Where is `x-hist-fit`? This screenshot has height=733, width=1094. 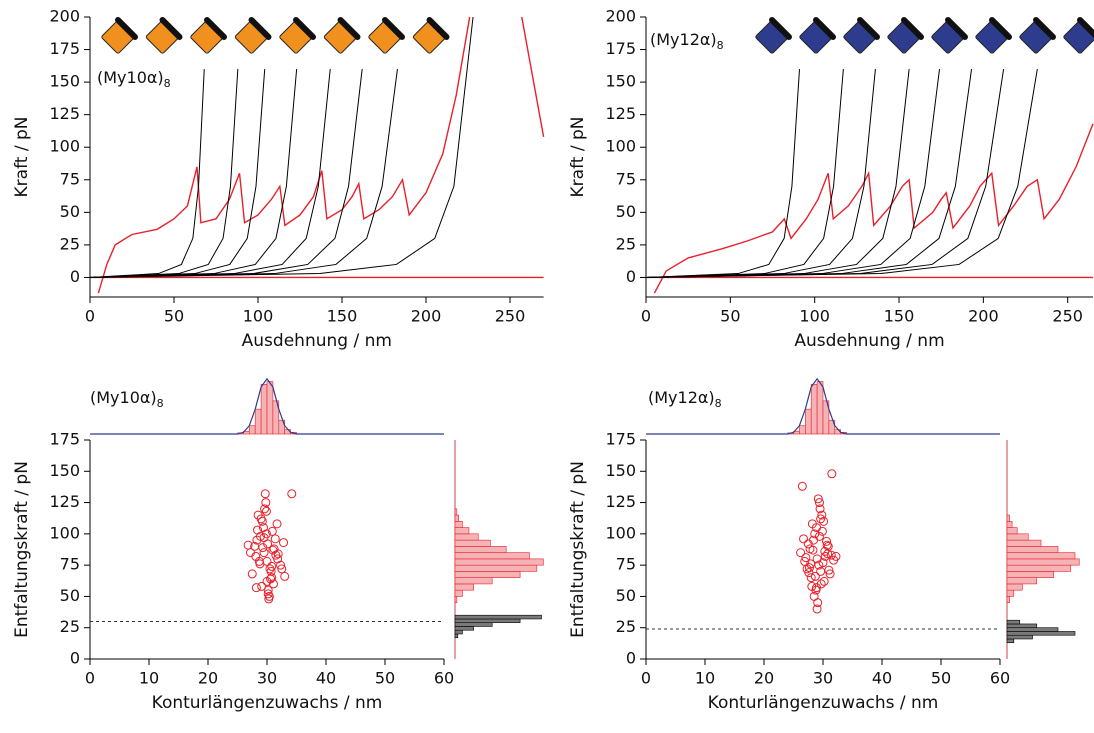
x-hist-fit is located at coordinates (823, 406).